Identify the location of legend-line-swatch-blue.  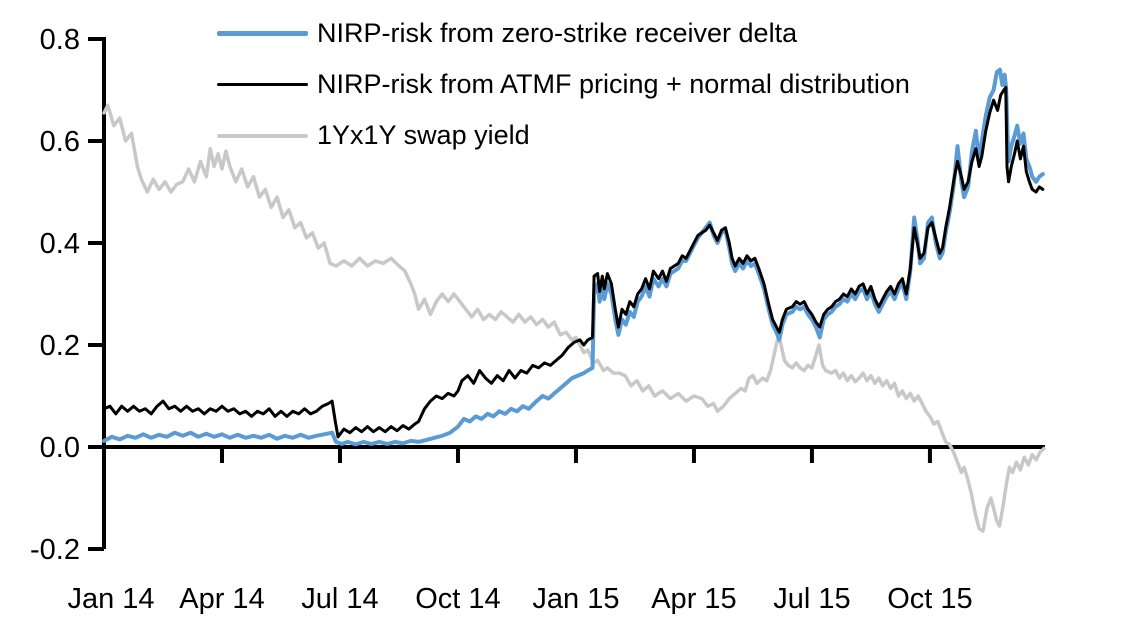
(262, 33).